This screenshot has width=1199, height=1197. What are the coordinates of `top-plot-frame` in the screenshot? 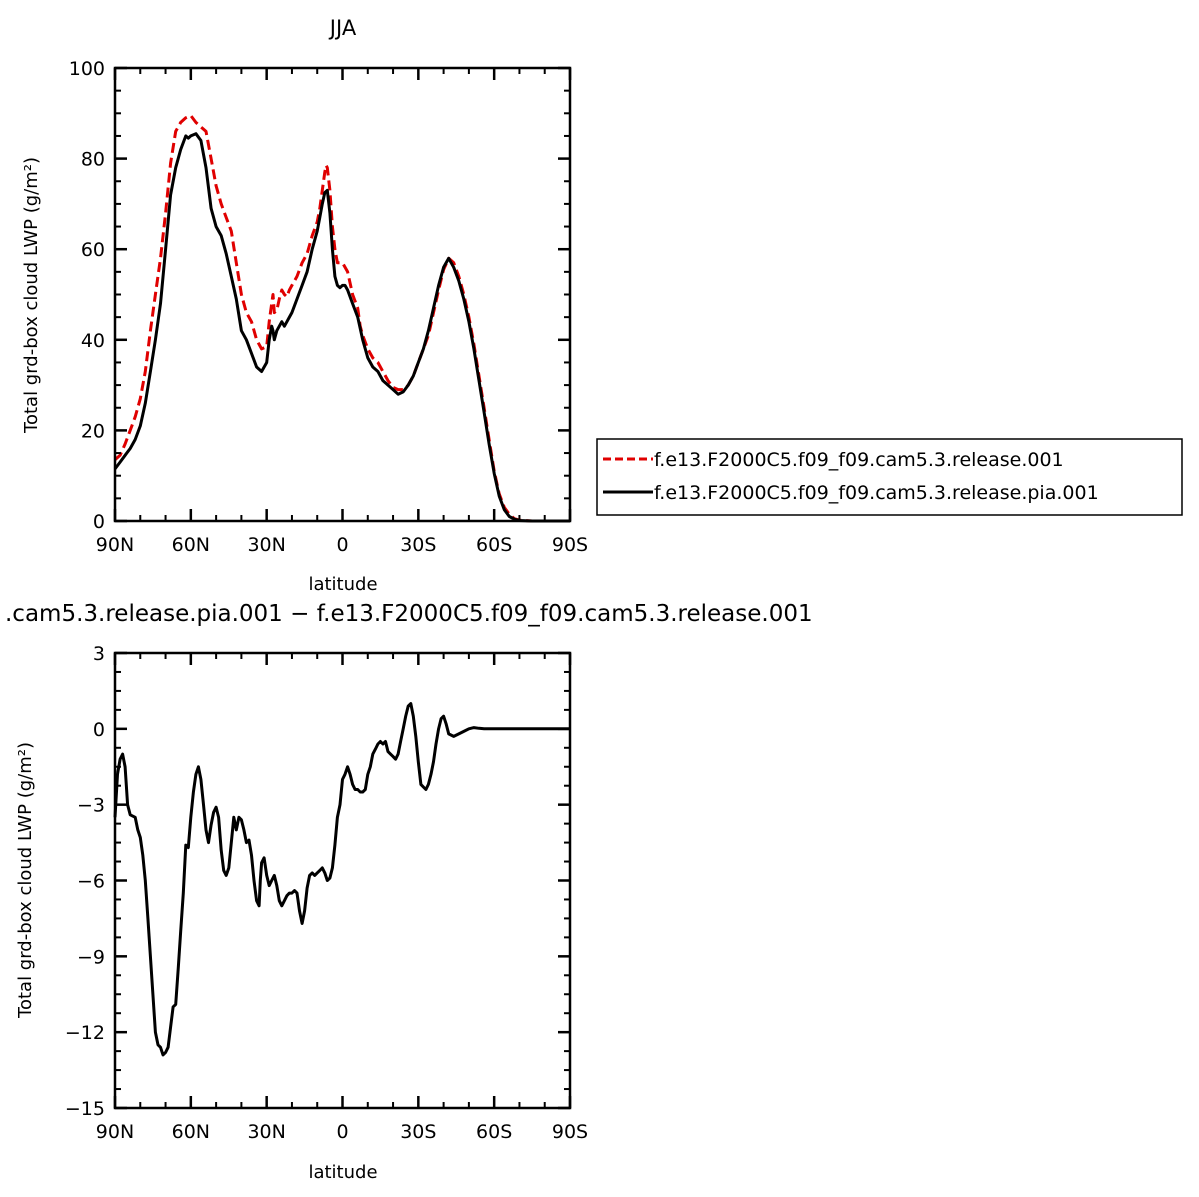 It's located at (342, 294).